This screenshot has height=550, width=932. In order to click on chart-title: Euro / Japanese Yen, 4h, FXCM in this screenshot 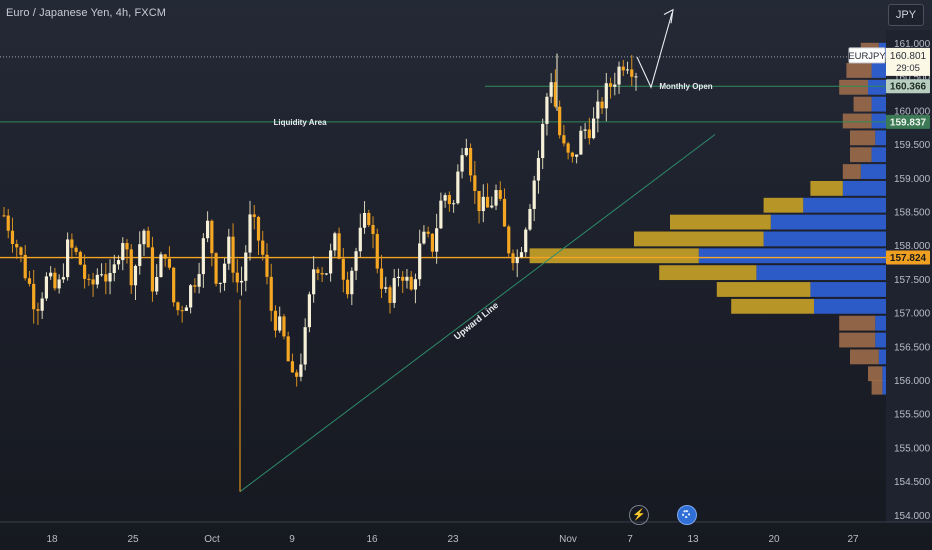, I will do `click(86, 13)`.